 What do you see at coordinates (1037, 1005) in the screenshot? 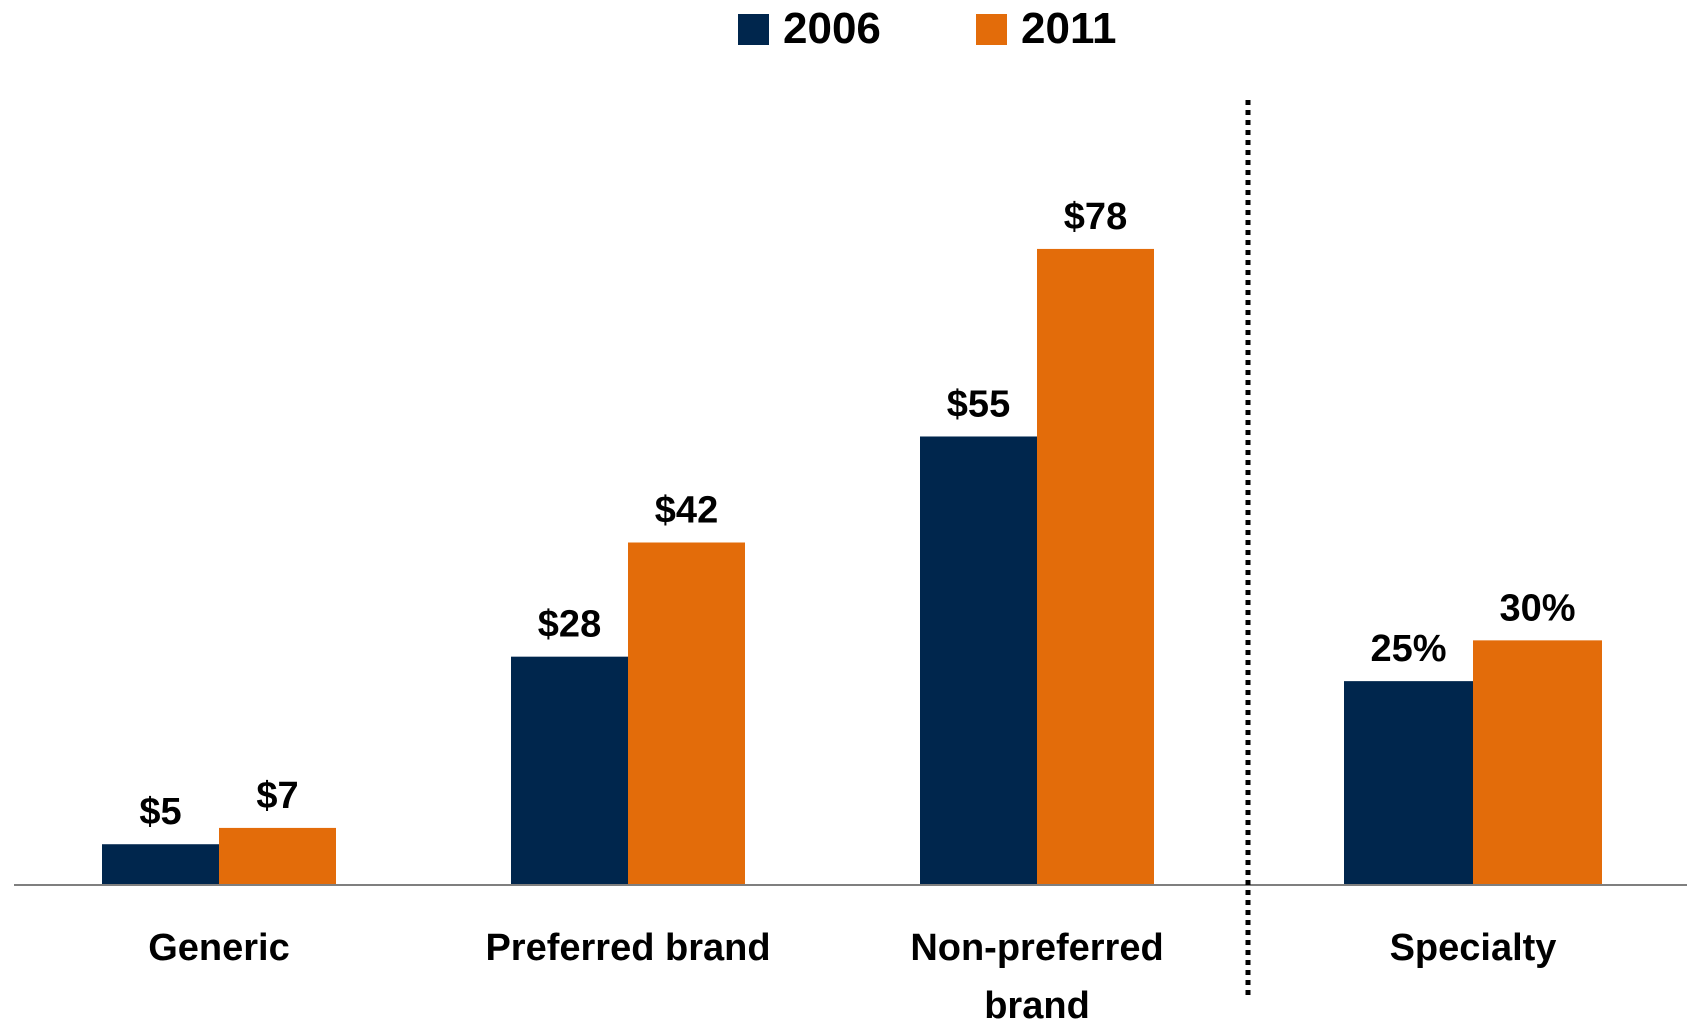
I see `category-label-copay-2-line1: brand` at bounding box center [1037, 1005].